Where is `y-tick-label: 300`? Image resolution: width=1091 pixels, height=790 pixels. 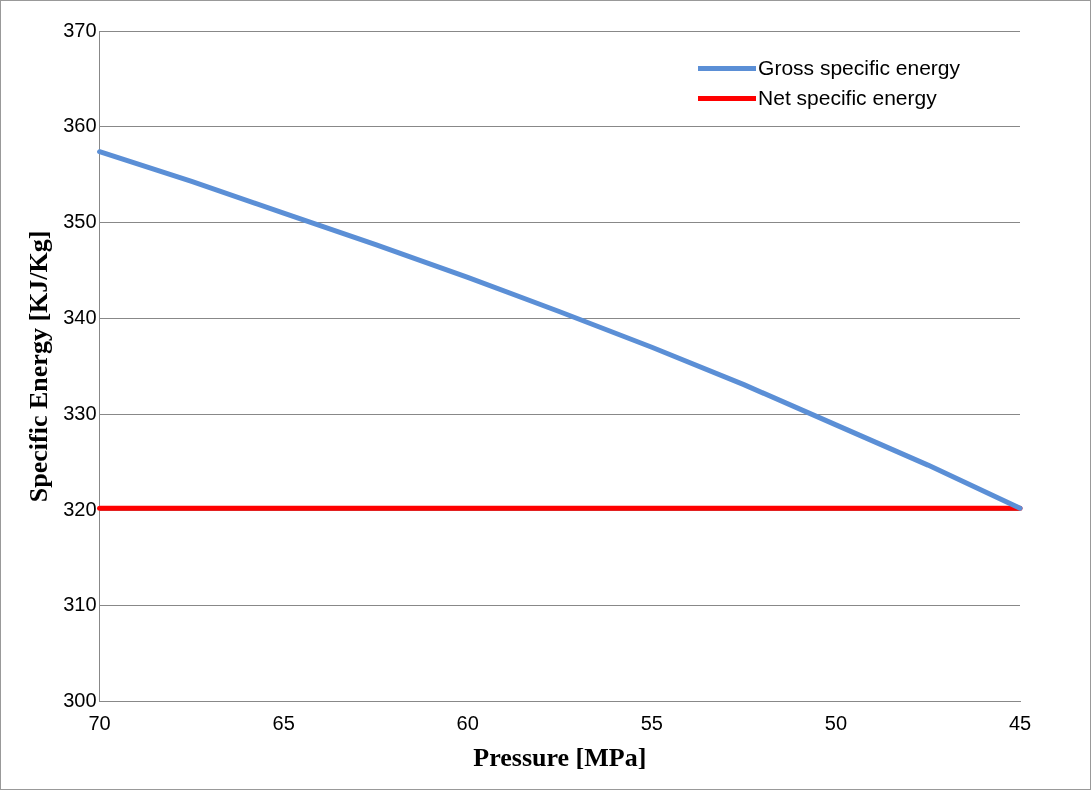
y-tick-label: 300 is located at coordinates (80, 700).